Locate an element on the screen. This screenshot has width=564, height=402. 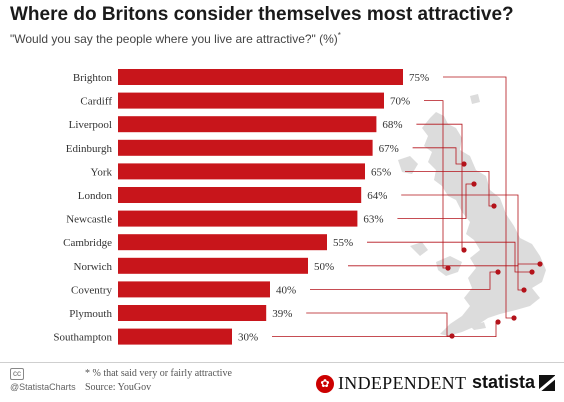
category-label: Cambridge is located at coordinates (87, 243).